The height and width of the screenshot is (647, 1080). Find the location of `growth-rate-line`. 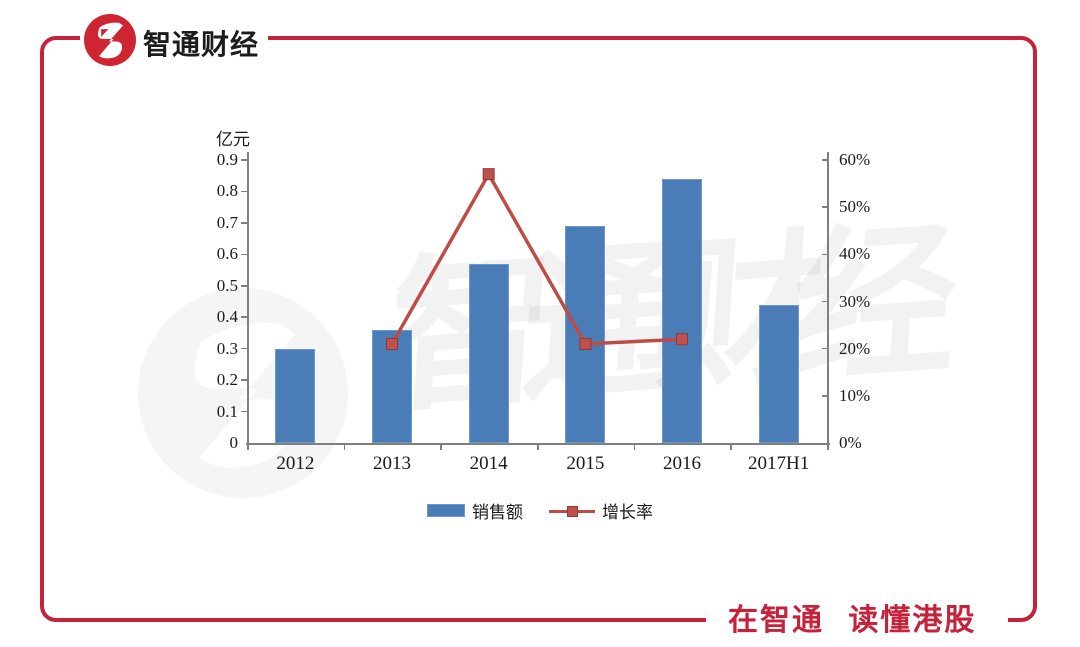

growth-rate-line is located at coordinates (537, 259).